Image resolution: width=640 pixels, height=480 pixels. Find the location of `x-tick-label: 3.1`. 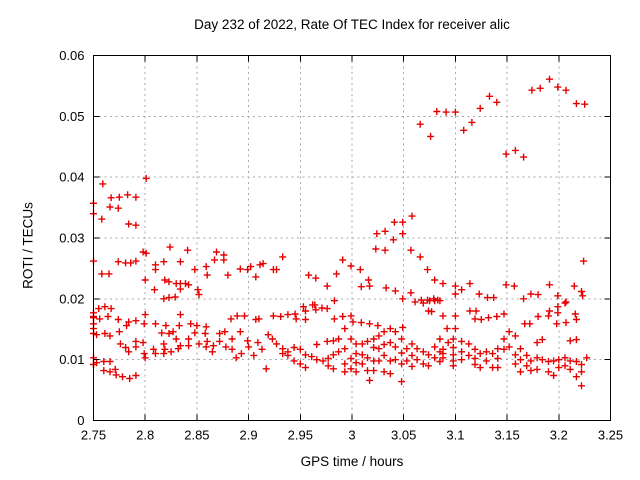

x-tick-label: 3.1 is located at coordinates (455, 435).